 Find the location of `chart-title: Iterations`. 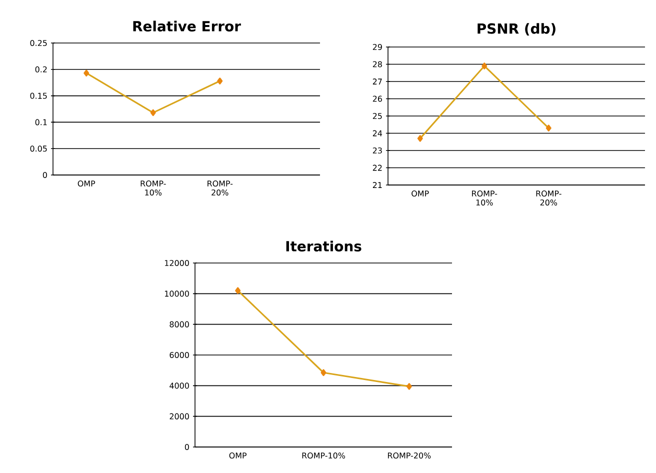

chart-title: Iterations is located at coordinates (324, 246).